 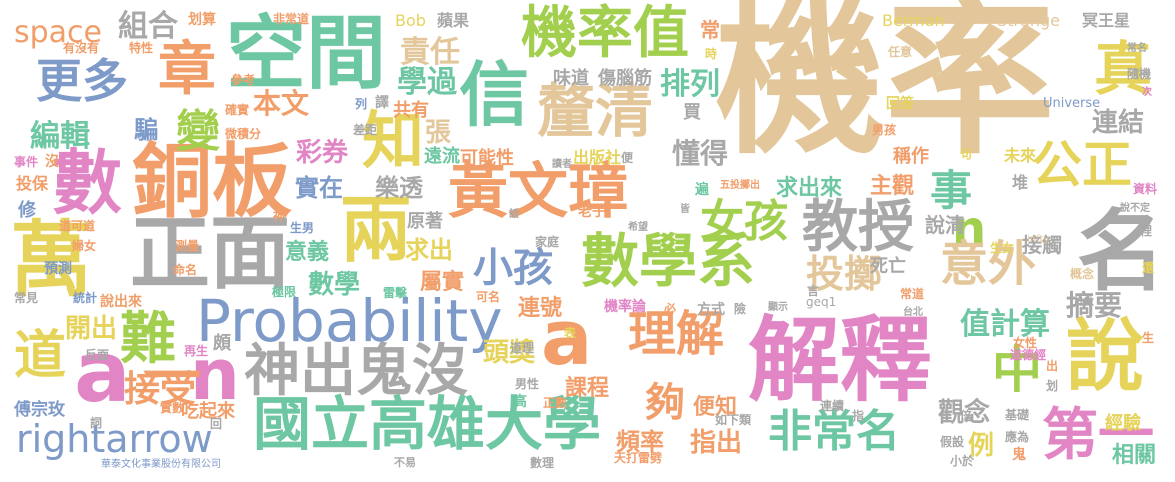 I want to click on word-pailie: 排列, so click(x=690, y=84).